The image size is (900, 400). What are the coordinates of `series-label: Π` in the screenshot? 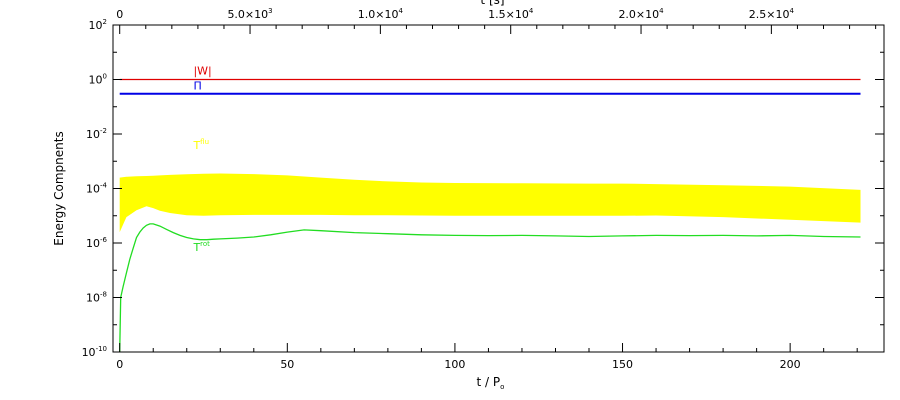 It's located at (197, 86).